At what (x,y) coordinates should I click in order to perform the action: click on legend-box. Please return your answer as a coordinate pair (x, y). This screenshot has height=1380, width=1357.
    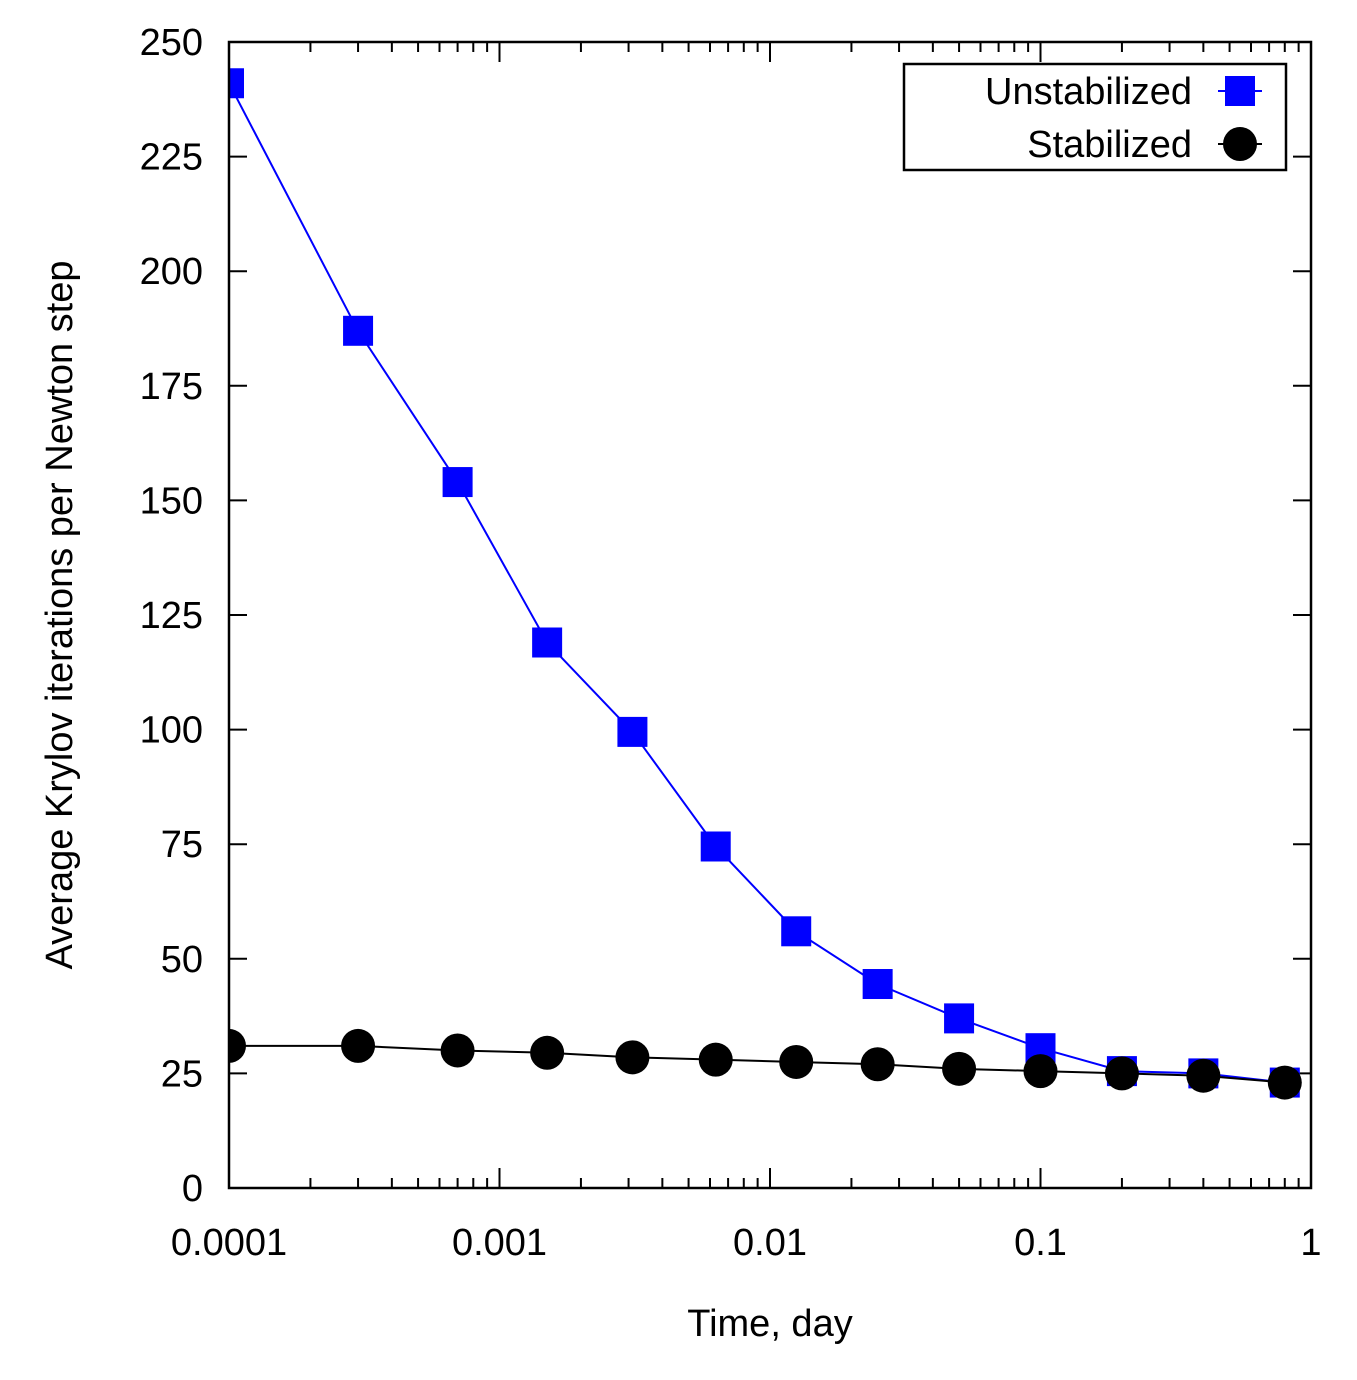
    Looking at the image, I should click on (1095, 117).